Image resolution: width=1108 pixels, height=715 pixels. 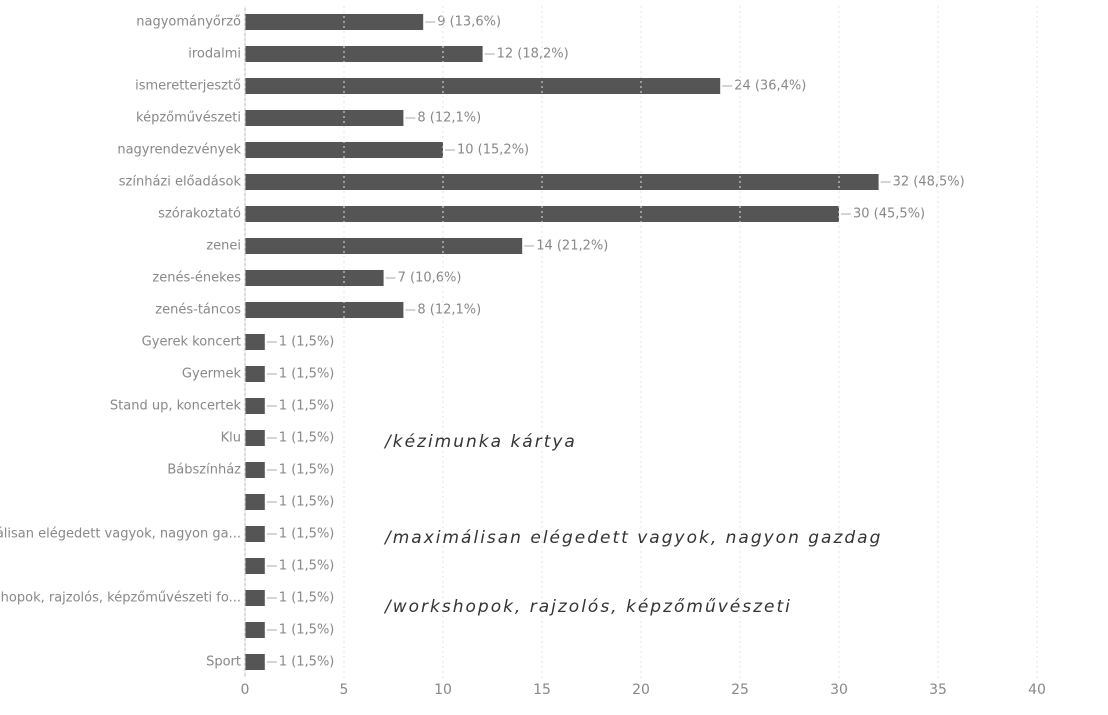 I want to click on y-tick-label: zenés-énekes, so click(x=196, y=278).